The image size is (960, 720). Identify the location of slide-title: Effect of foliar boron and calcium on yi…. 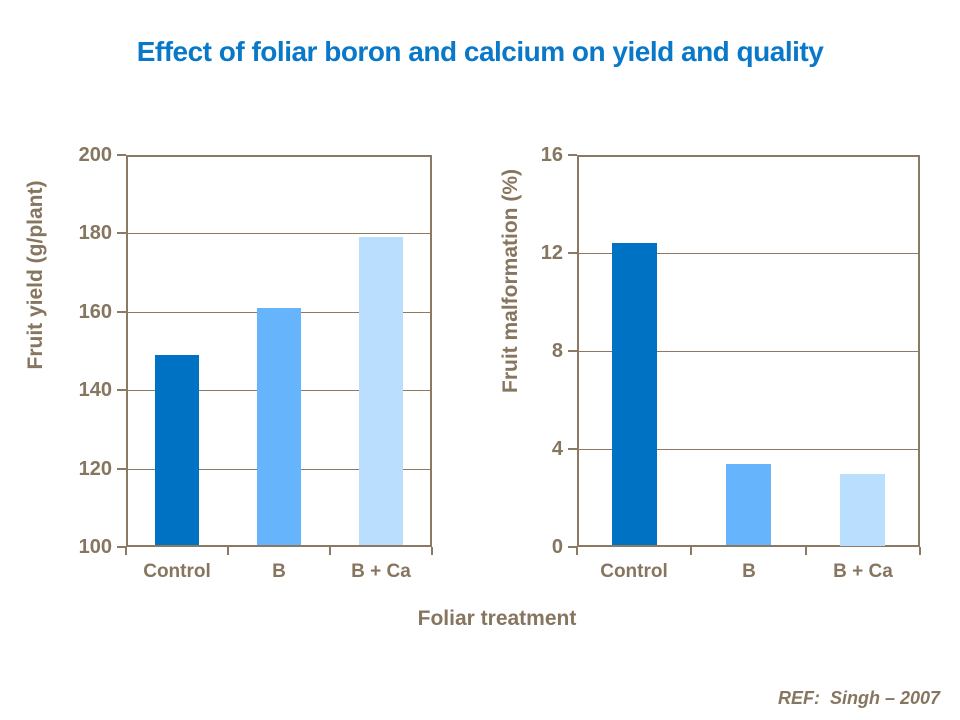
(480, 51).